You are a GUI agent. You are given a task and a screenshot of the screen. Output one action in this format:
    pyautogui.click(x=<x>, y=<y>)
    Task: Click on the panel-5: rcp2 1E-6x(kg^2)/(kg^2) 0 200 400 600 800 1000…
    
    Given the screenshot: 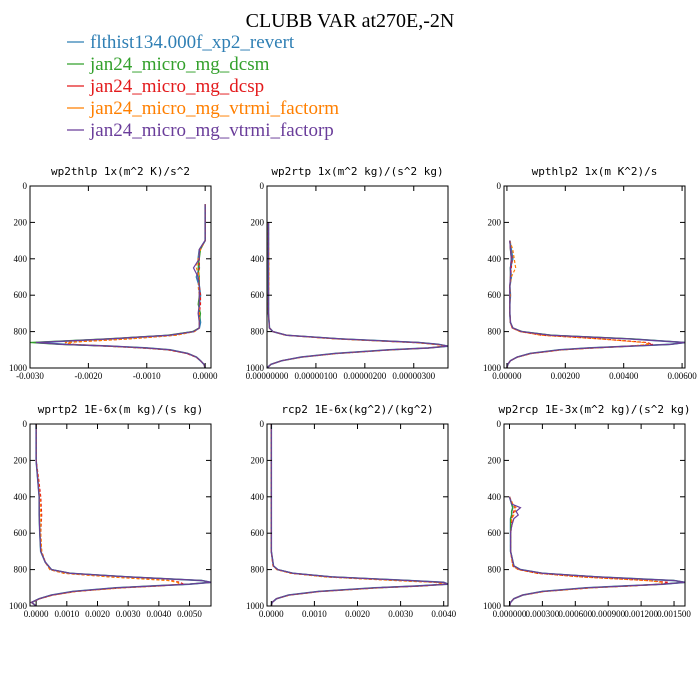 What is the action you would take?
    pyautogui.click(x=351, y=511)
    